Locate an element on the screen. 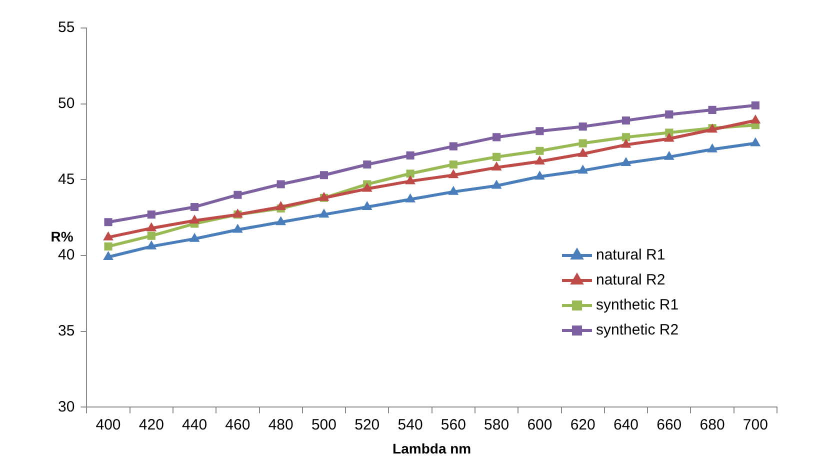 The image size is (817, 470). y-tick-label: 30 is located at coordinates (66, 407).